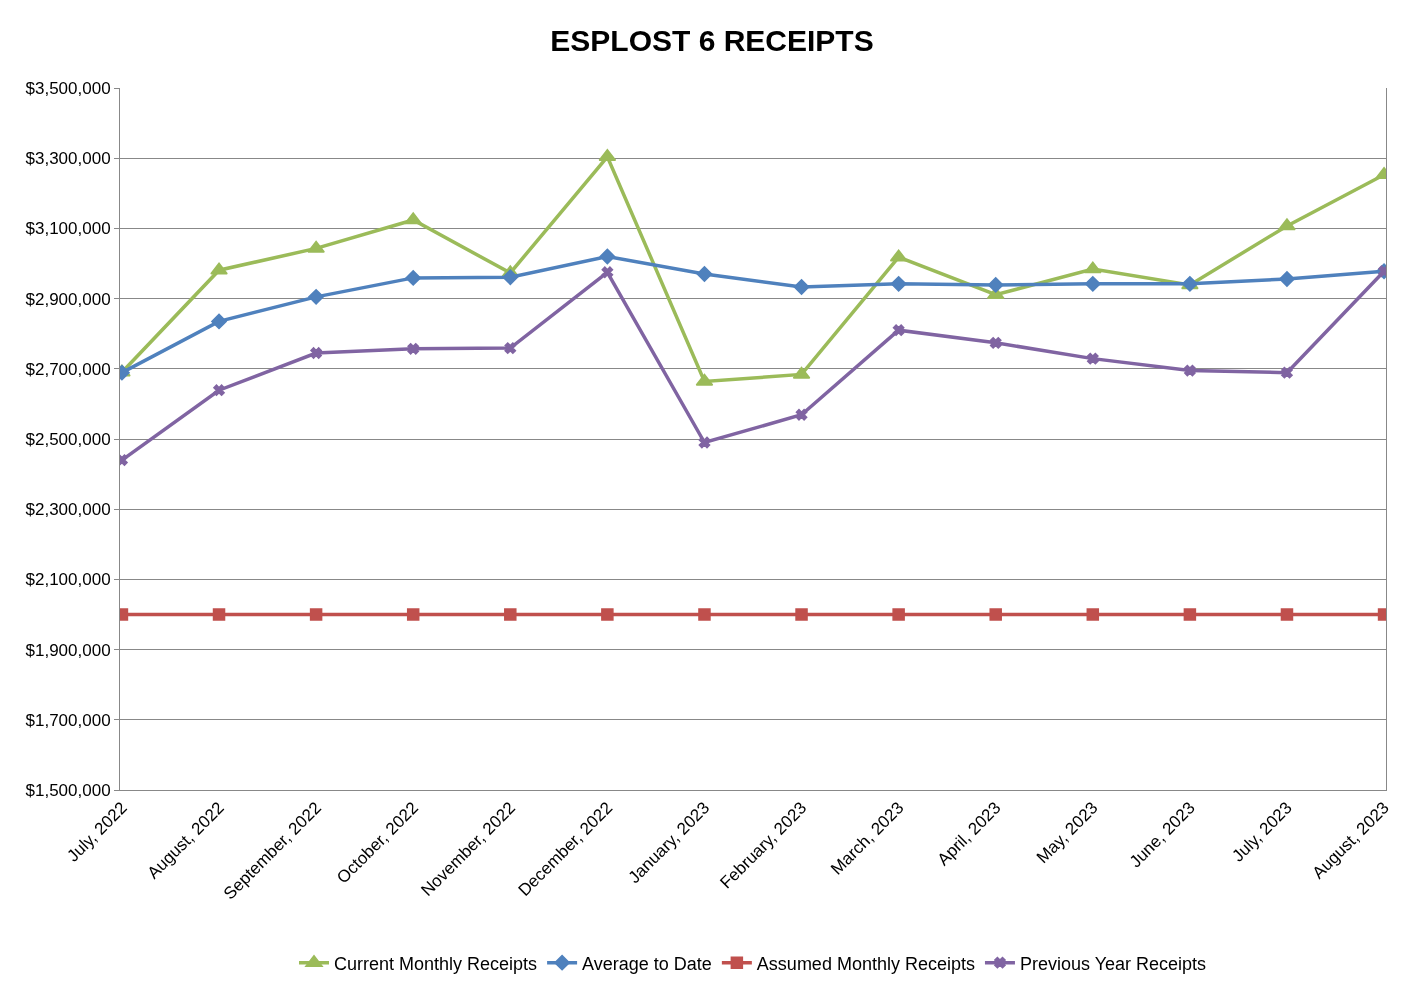  Describe the element at coordinates (436, 963) in the screenshot. I see `legend-label: Current Monthly Receipts` at that location.